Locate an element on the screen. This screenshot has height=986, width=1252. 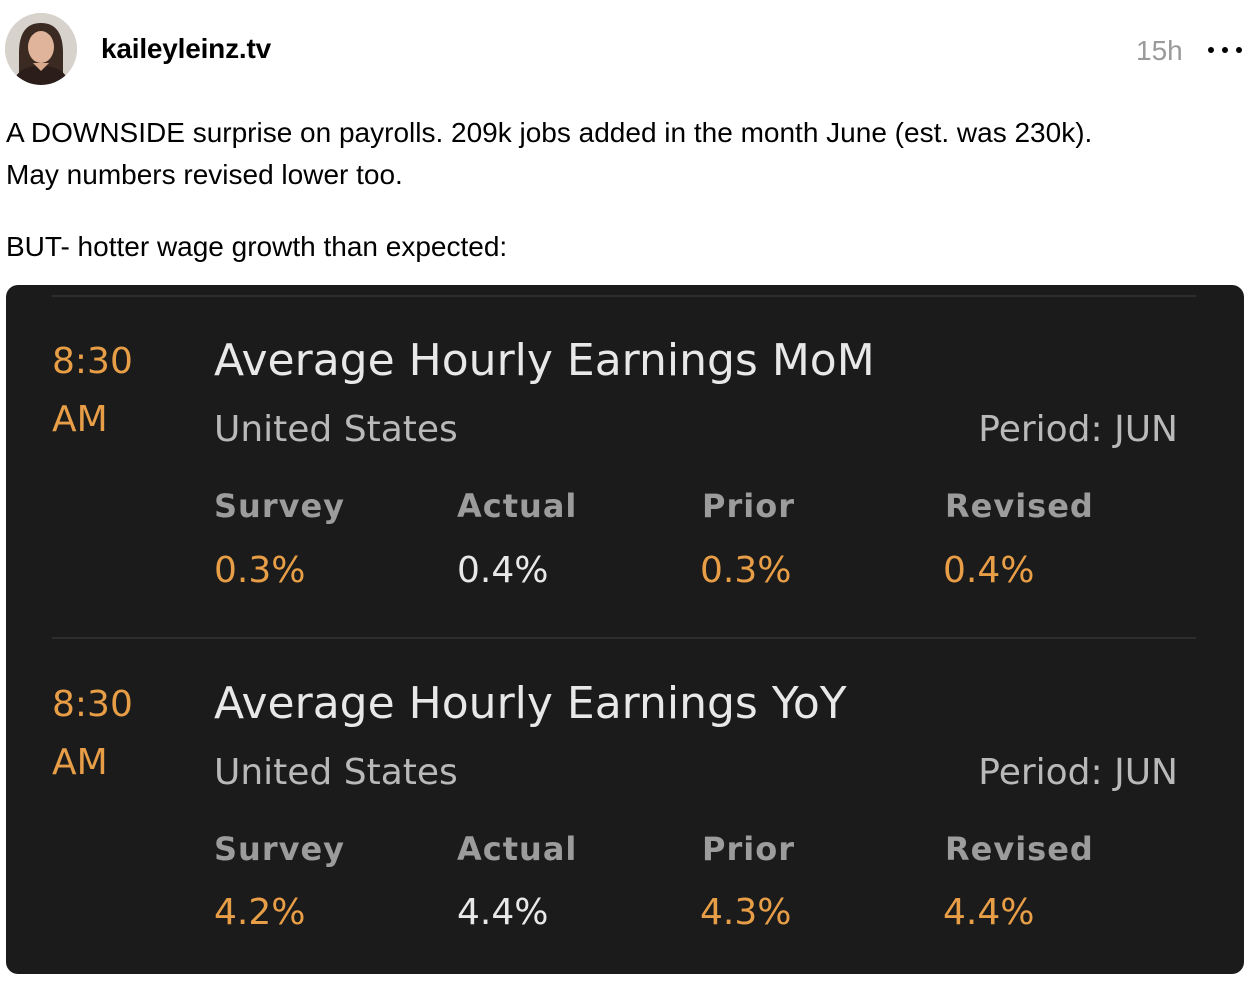
username: kaileyleinz.tv is located at coordinates (186, 48).